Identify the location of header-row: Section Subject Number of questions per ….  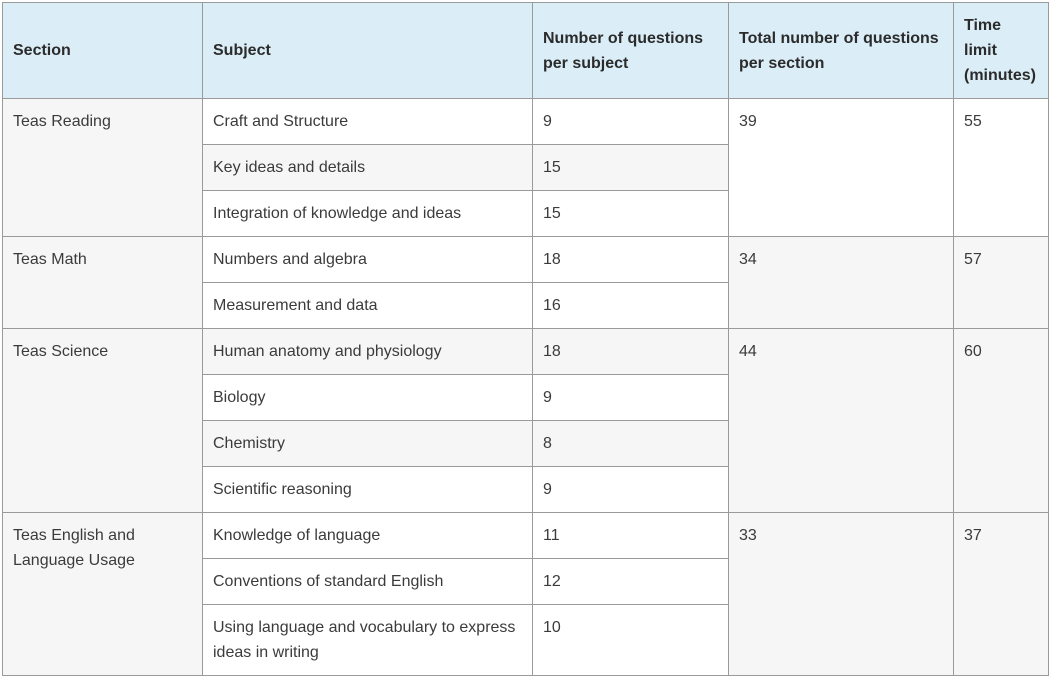
(525, 50).